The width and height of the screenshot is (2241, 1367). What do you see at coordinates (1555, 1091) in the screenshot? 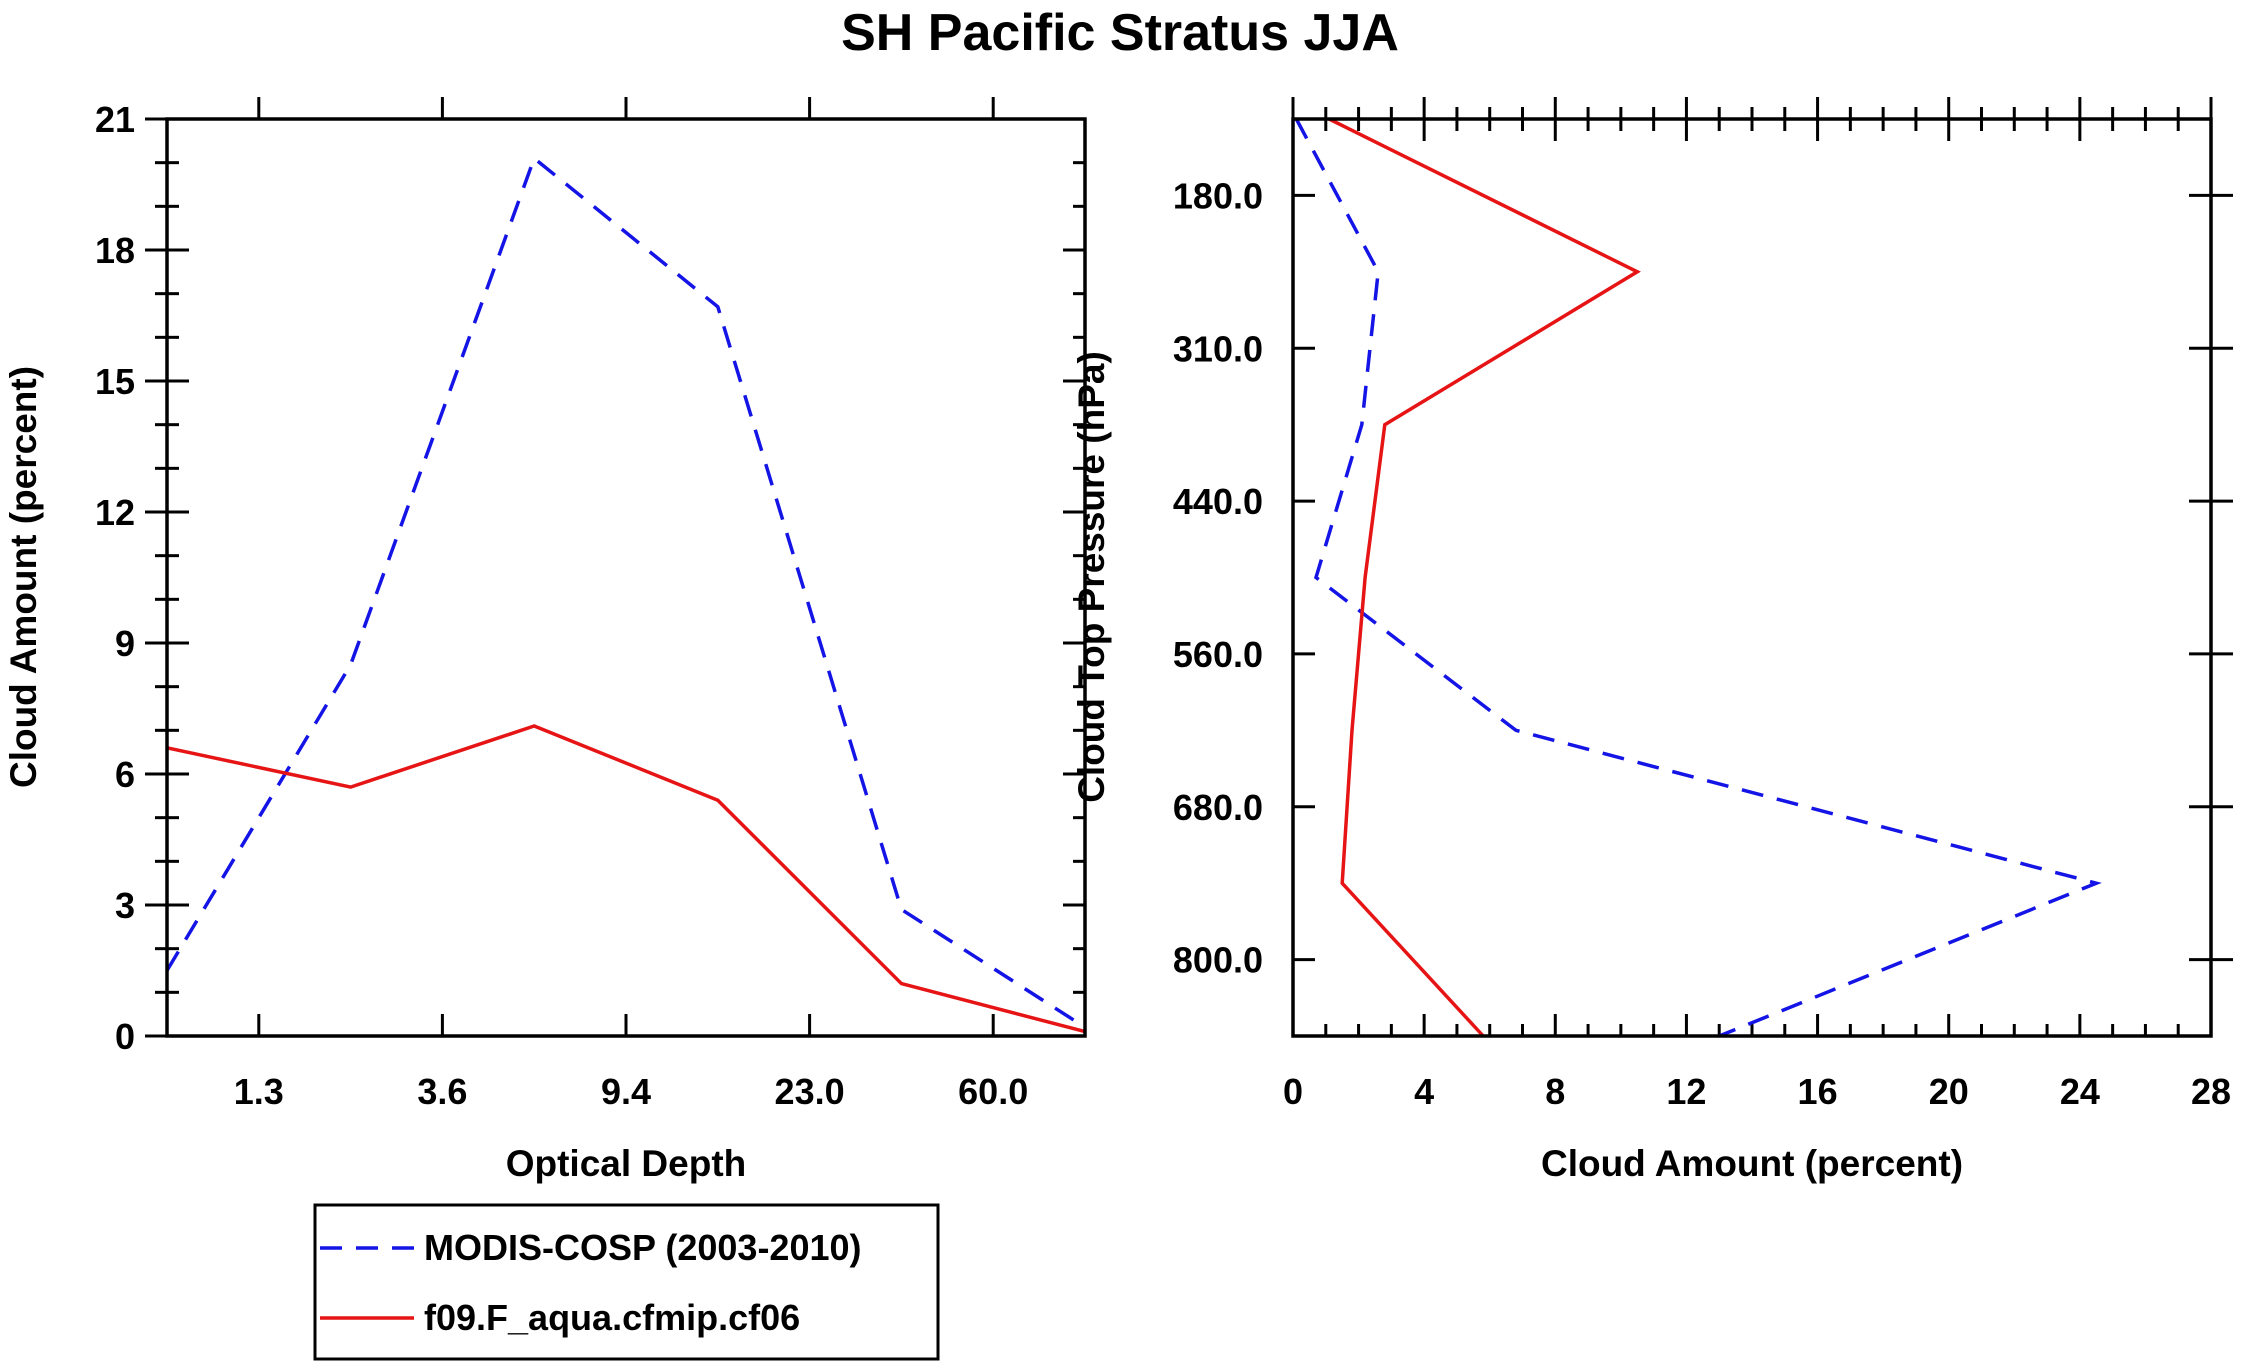
I see `right-x-tick-label: 8` at bounding box center [1555, 1091].